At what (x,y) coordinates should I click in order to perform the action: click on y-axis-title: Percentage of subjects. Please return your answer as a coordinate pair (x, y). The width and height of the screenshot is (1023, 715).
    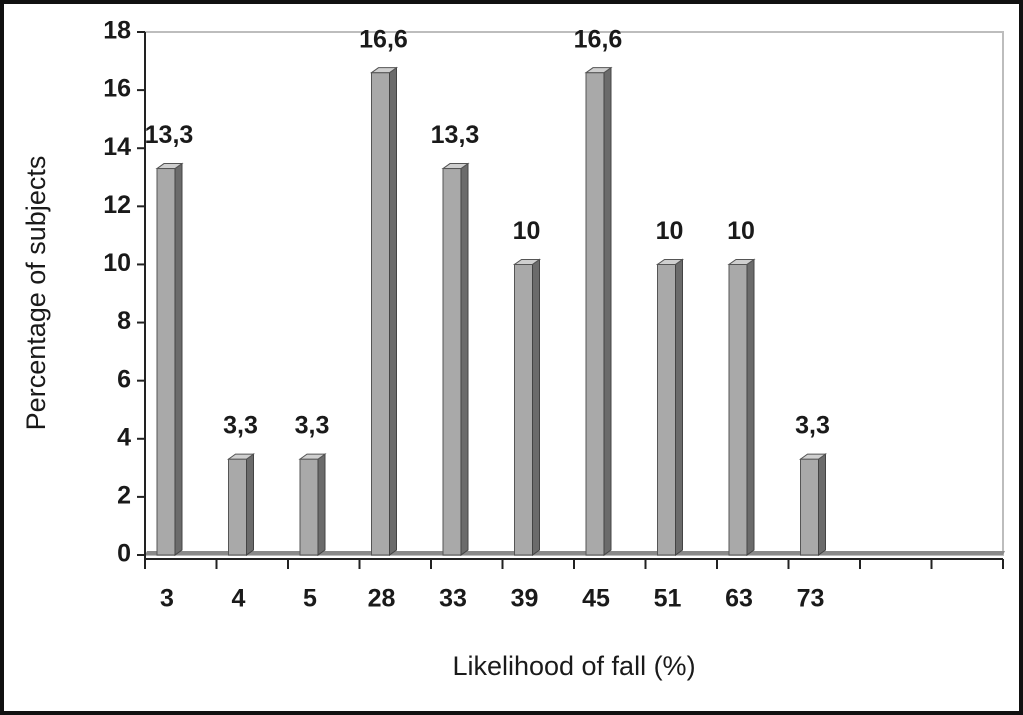
    Looking at the image, I should click on (36, 293).